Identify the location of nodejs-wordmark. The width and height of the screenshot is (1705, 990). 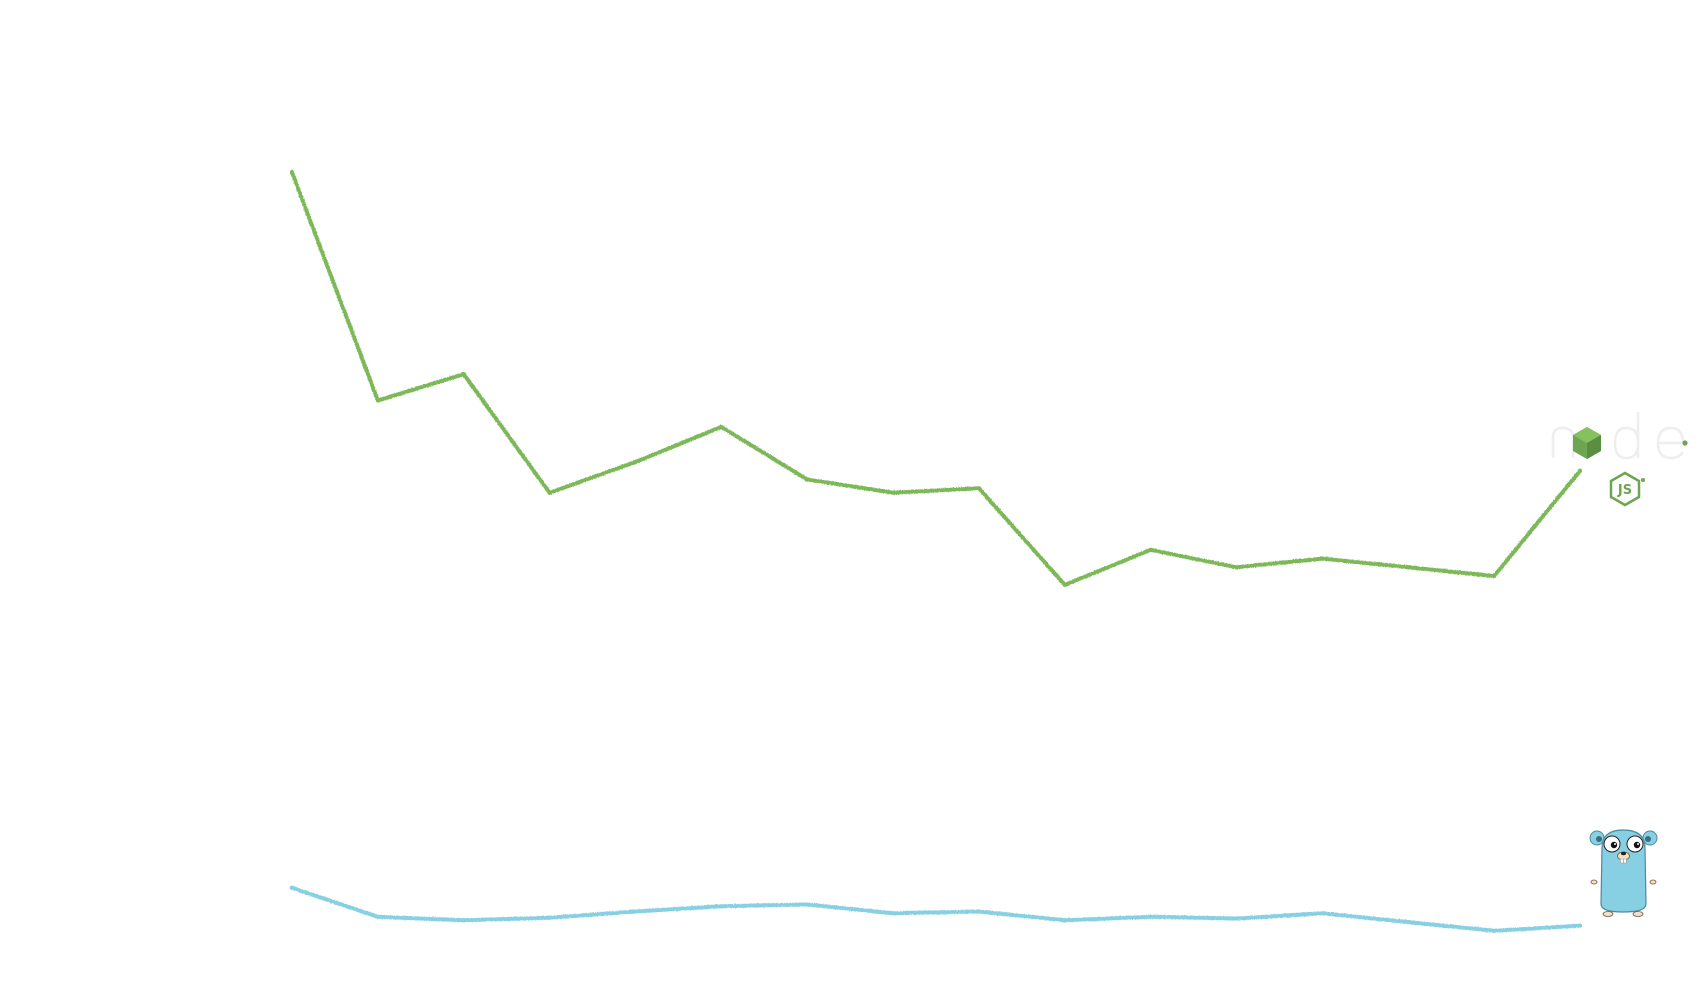
(1618, 436).